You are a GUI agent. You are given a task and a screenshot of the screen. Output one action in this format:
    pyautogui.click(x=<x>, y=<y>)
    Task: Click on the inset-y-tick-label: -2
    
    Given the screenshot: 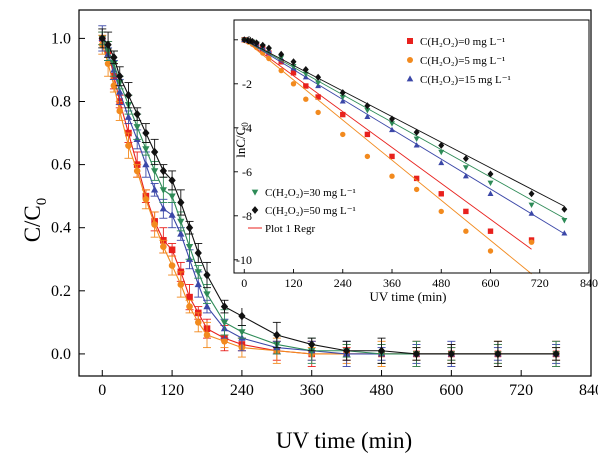 What is the action you would take?
    pyautogui.click(x=247, y=84)
    